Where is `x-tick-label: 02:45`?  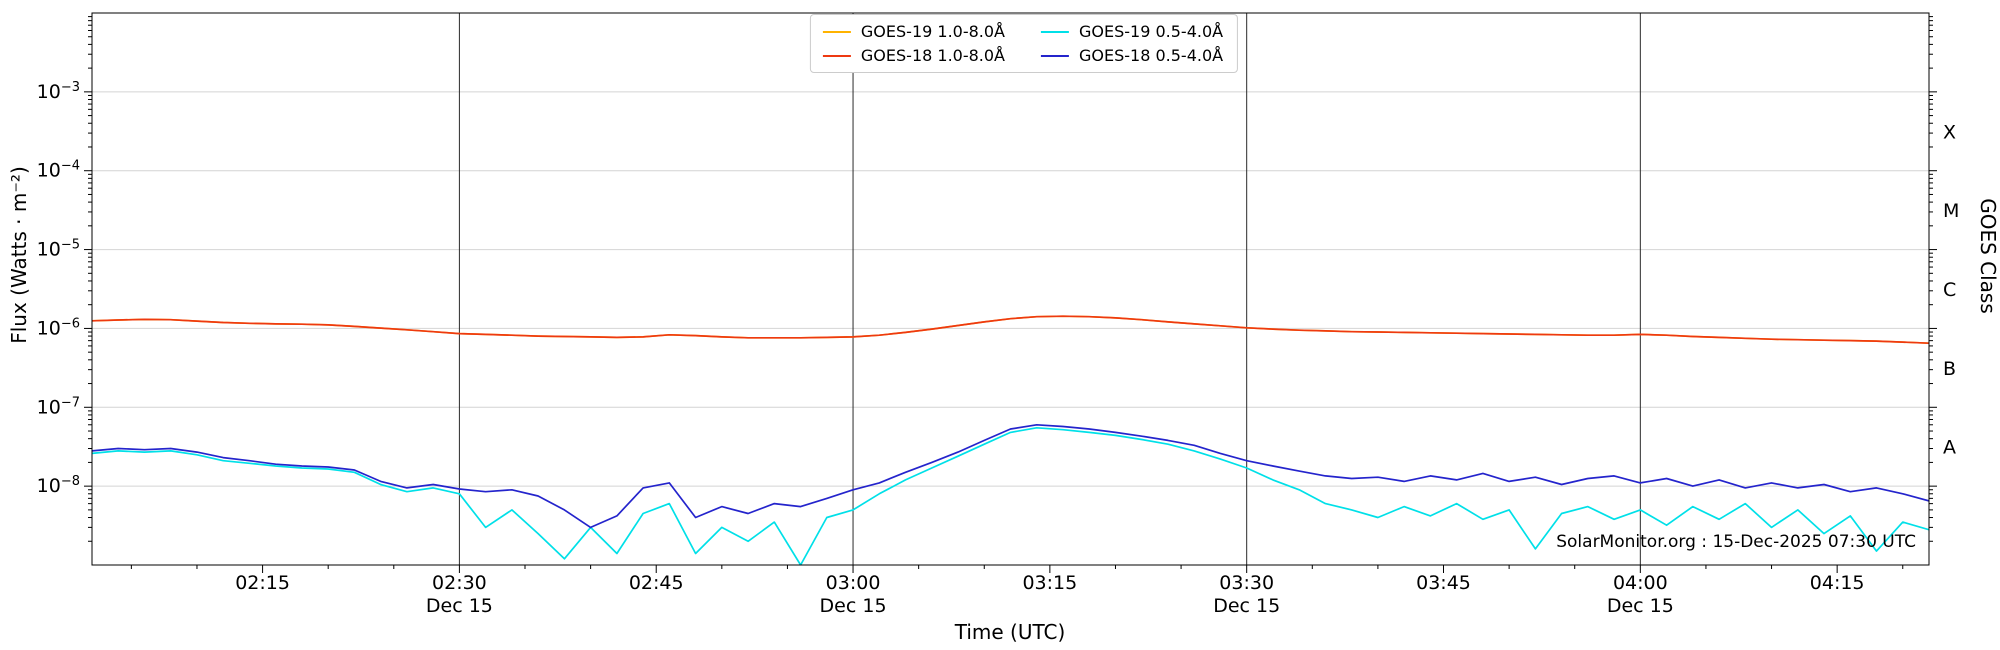
x-tick-label: 02:45 is located at coordinates (656, 583).